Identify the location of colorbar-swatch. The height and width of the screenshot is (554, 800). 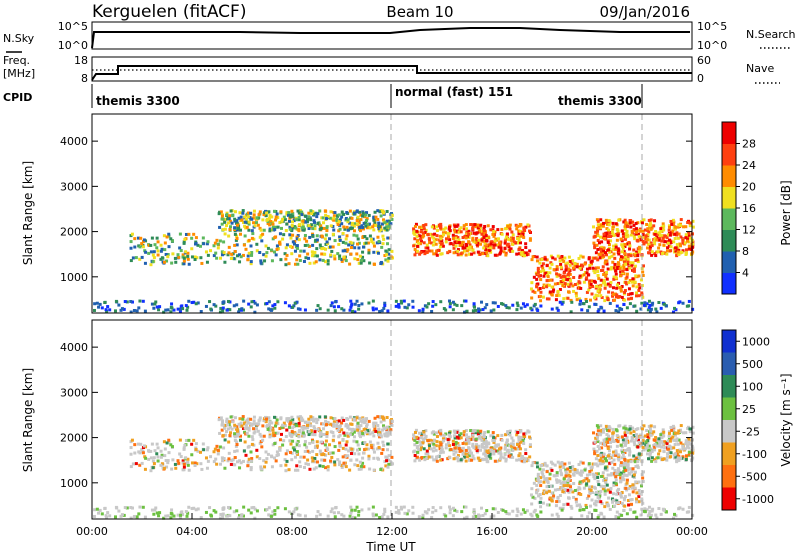
(729, 386).